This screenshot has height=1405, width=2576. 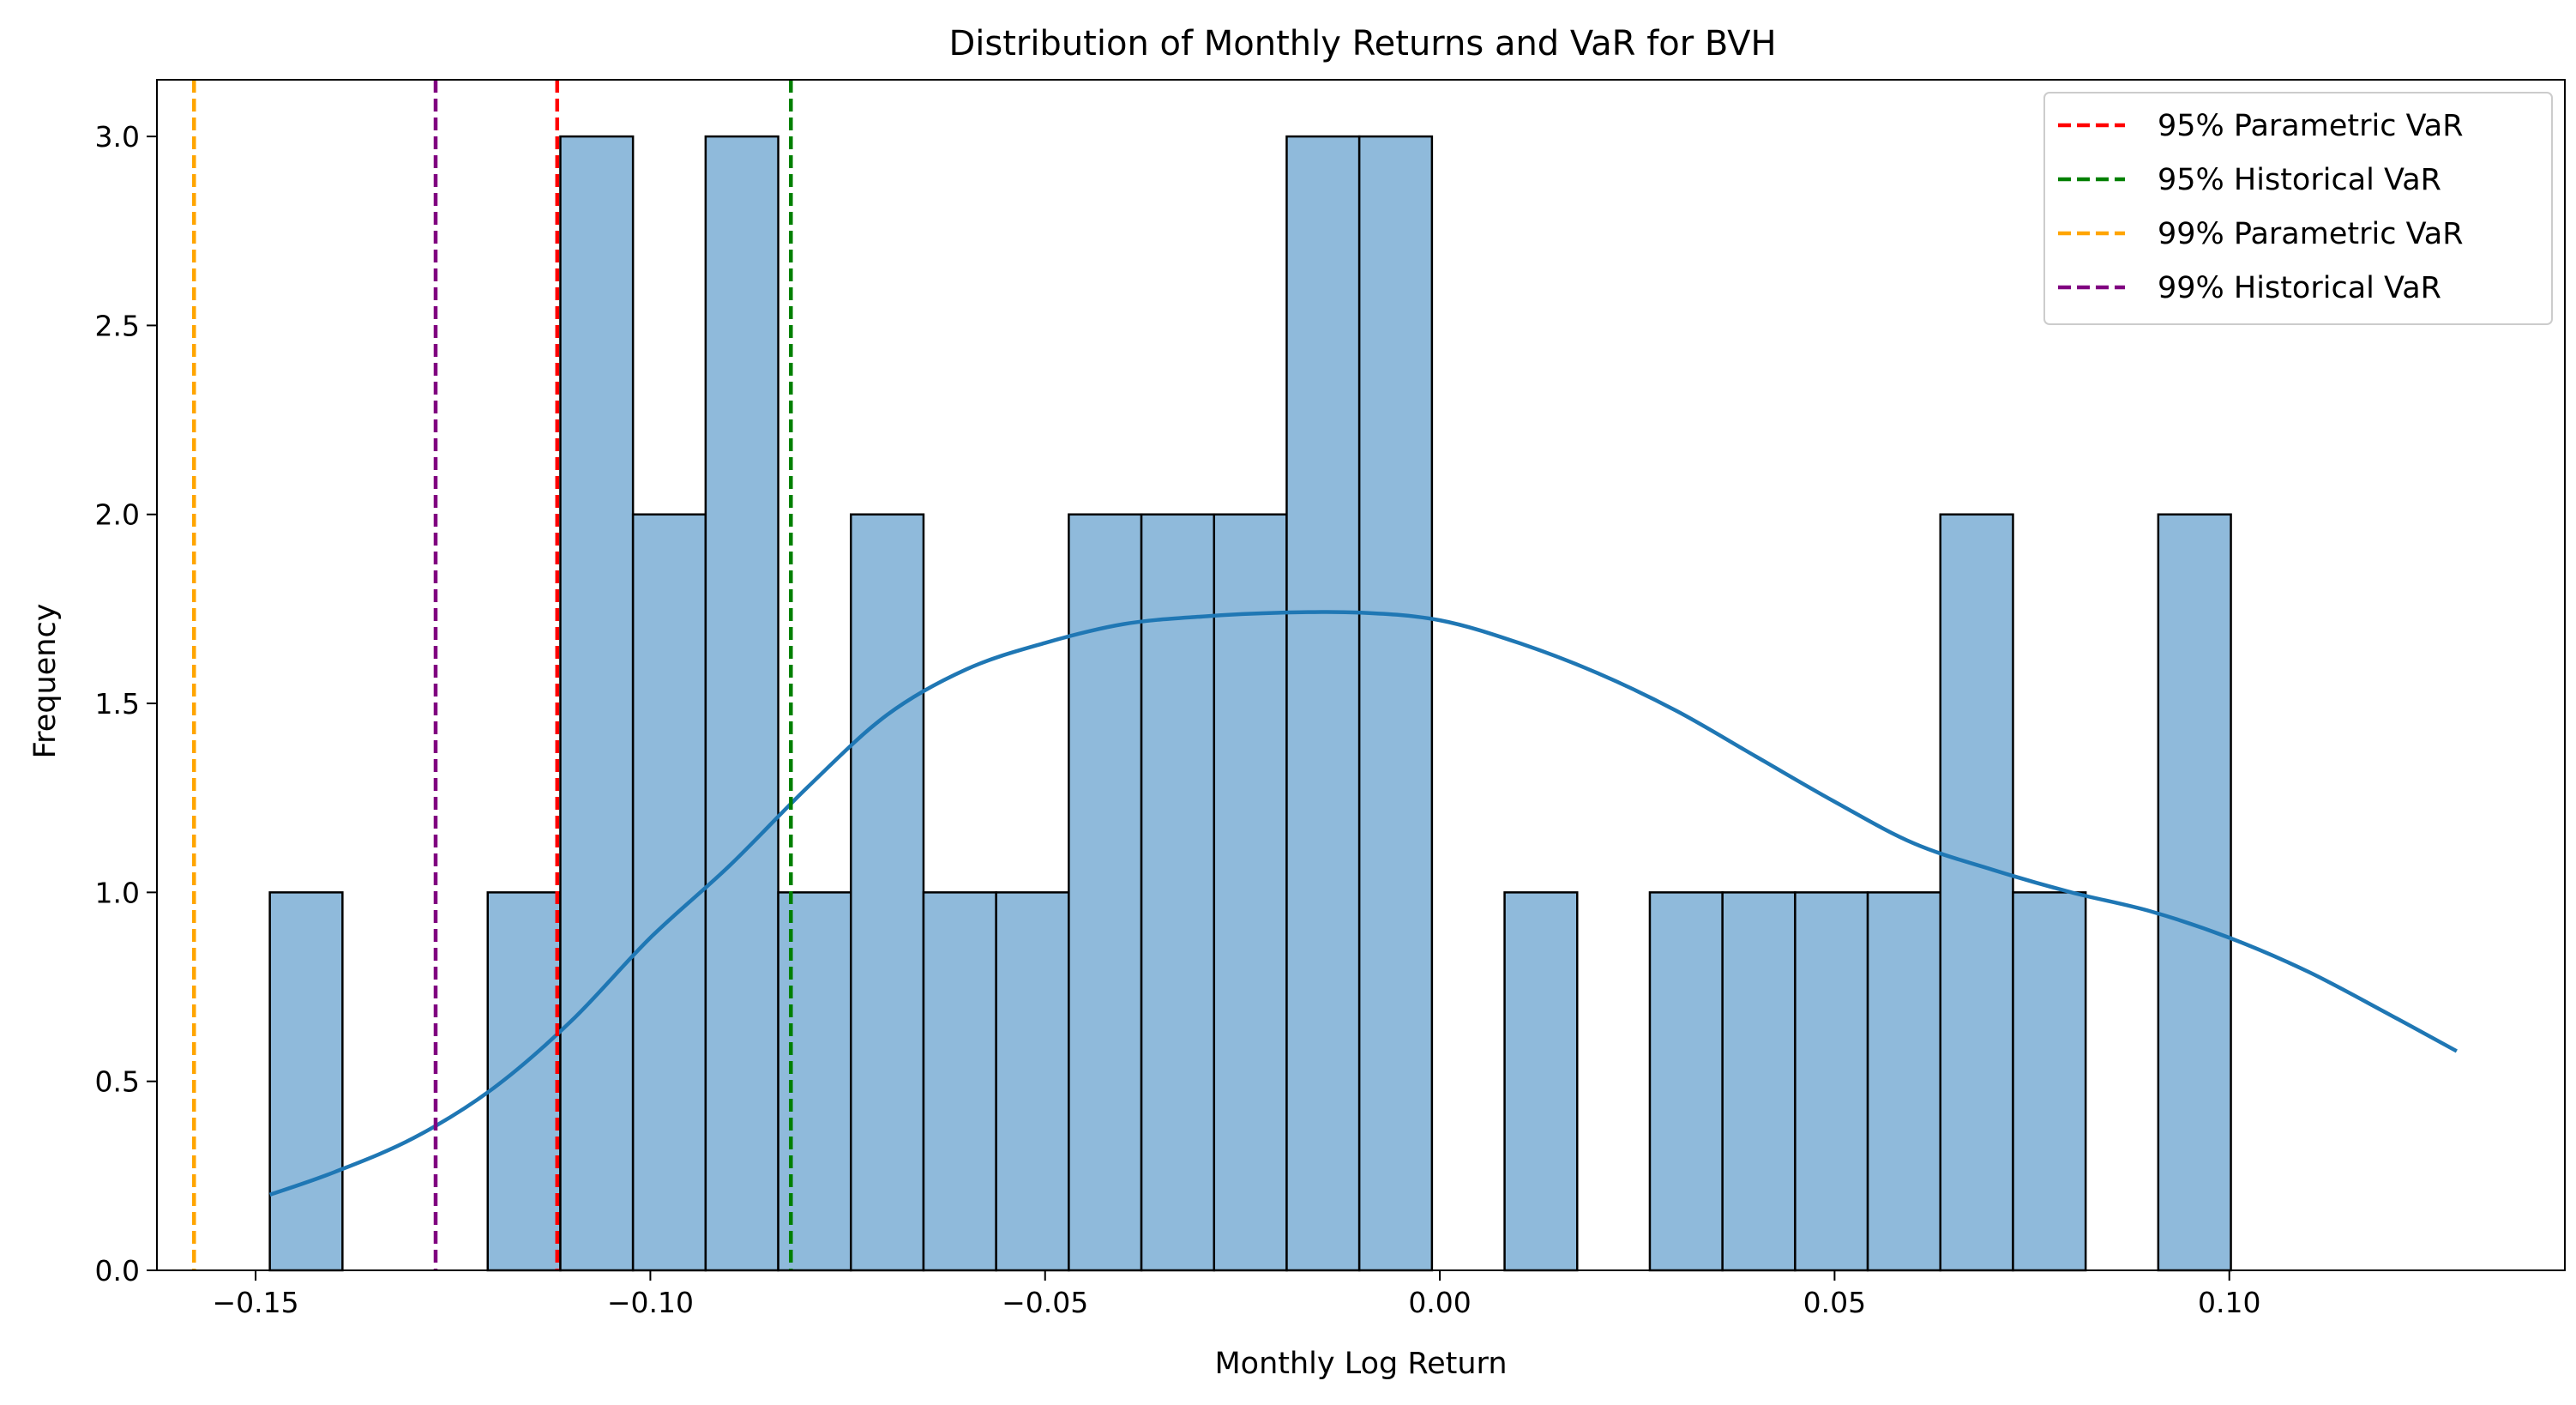 What do you see at coordinates (256, 1302) in the screenshot?
I see `x-tick-label: −0.15` at bounding box center [256, 1302].